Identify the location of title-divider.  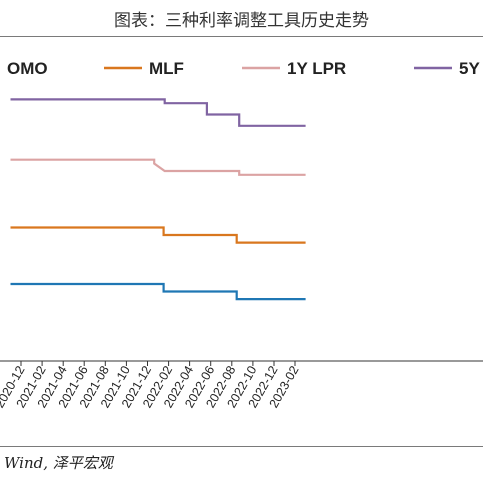
(241, 36).